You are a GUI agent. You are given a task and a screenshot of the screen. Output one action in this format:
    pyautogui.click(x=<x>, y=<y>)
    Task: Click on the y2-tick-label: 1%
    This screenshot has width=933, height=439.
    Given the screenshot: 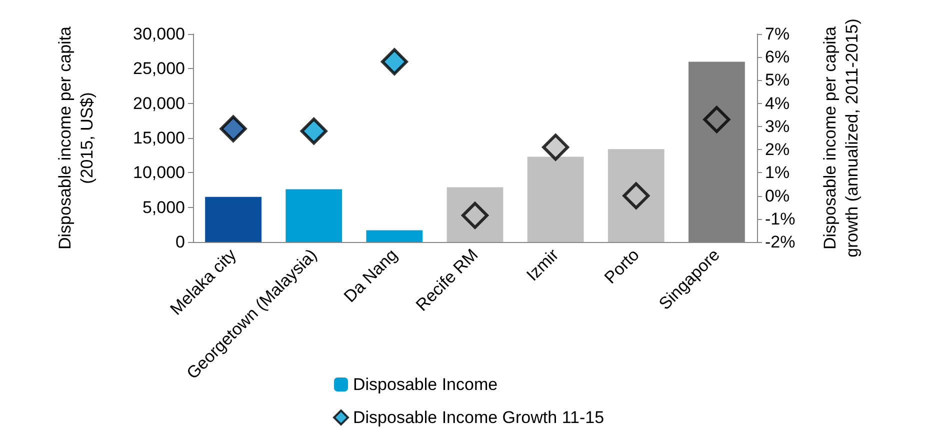 What is the action you would take?
    pyautogui.click(x=777, y=172)
    